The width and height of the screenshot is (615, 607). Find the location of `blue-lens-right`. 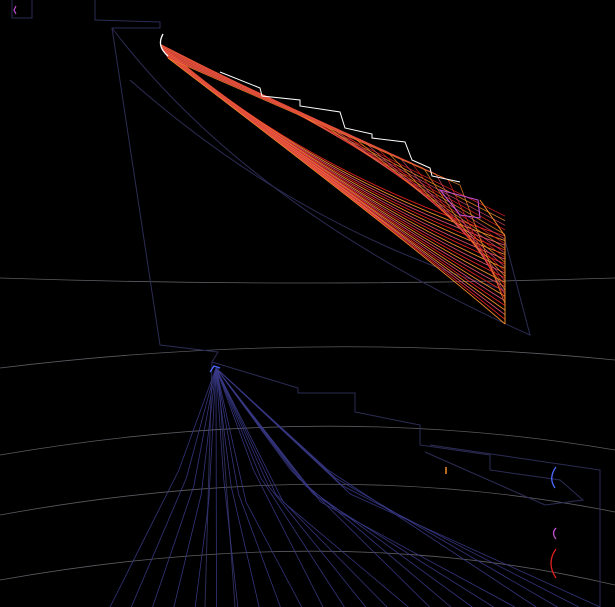

blue-lens-right is located at coordinates (554, 477).